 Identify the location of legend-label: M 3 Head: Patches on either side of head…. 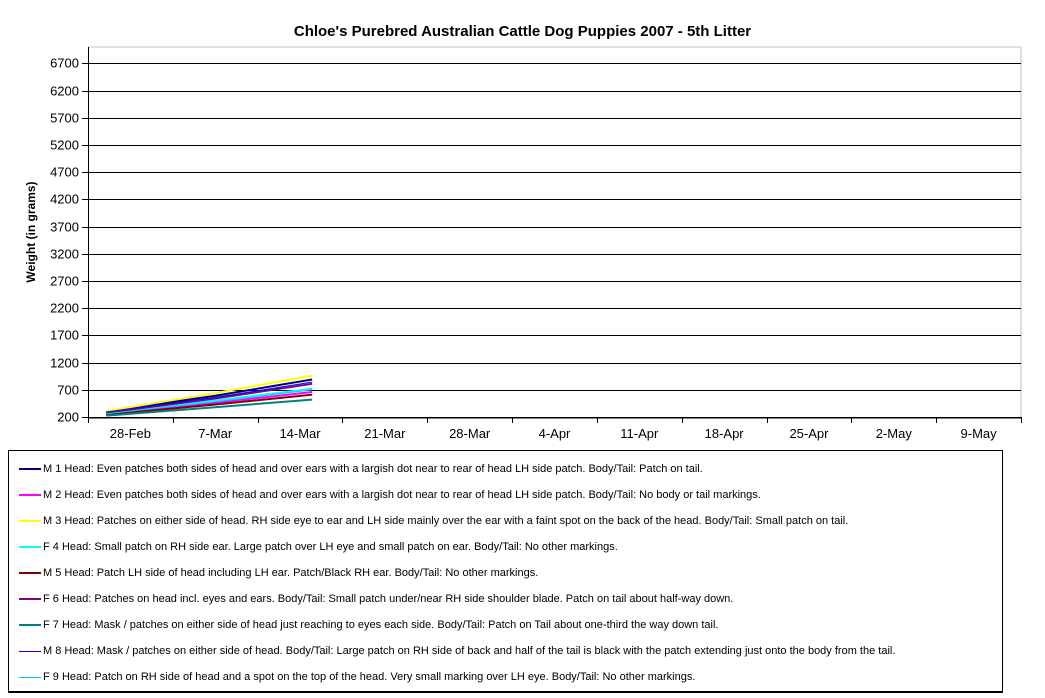
(446, 521).